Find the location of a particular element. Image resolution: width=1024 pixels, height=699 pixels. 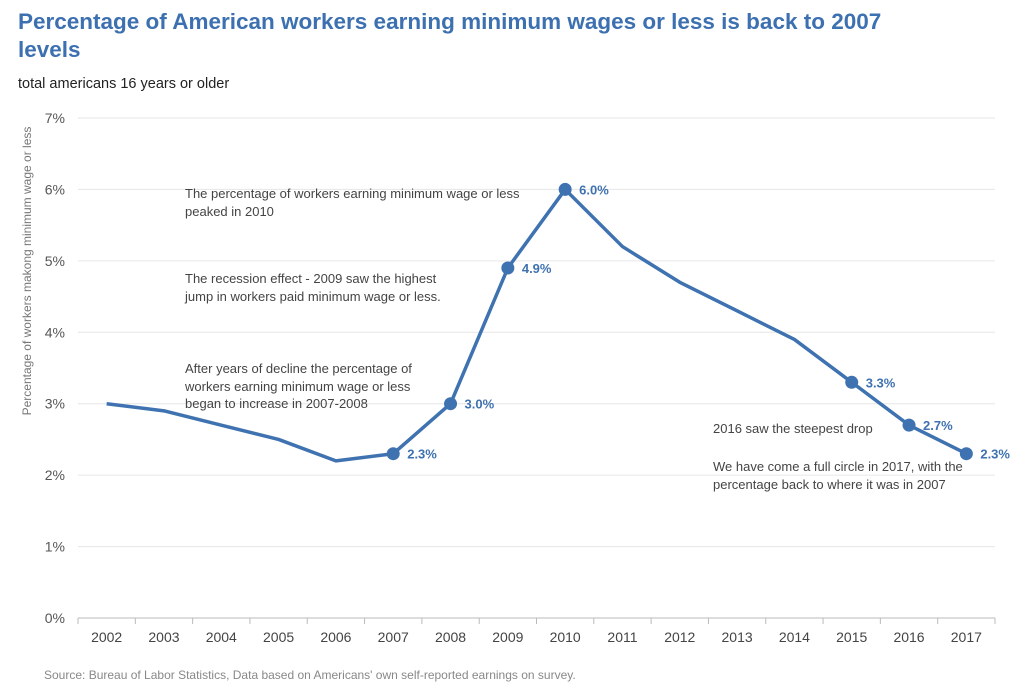

y-tick-label: 1% is located at coordinates (55, 547).